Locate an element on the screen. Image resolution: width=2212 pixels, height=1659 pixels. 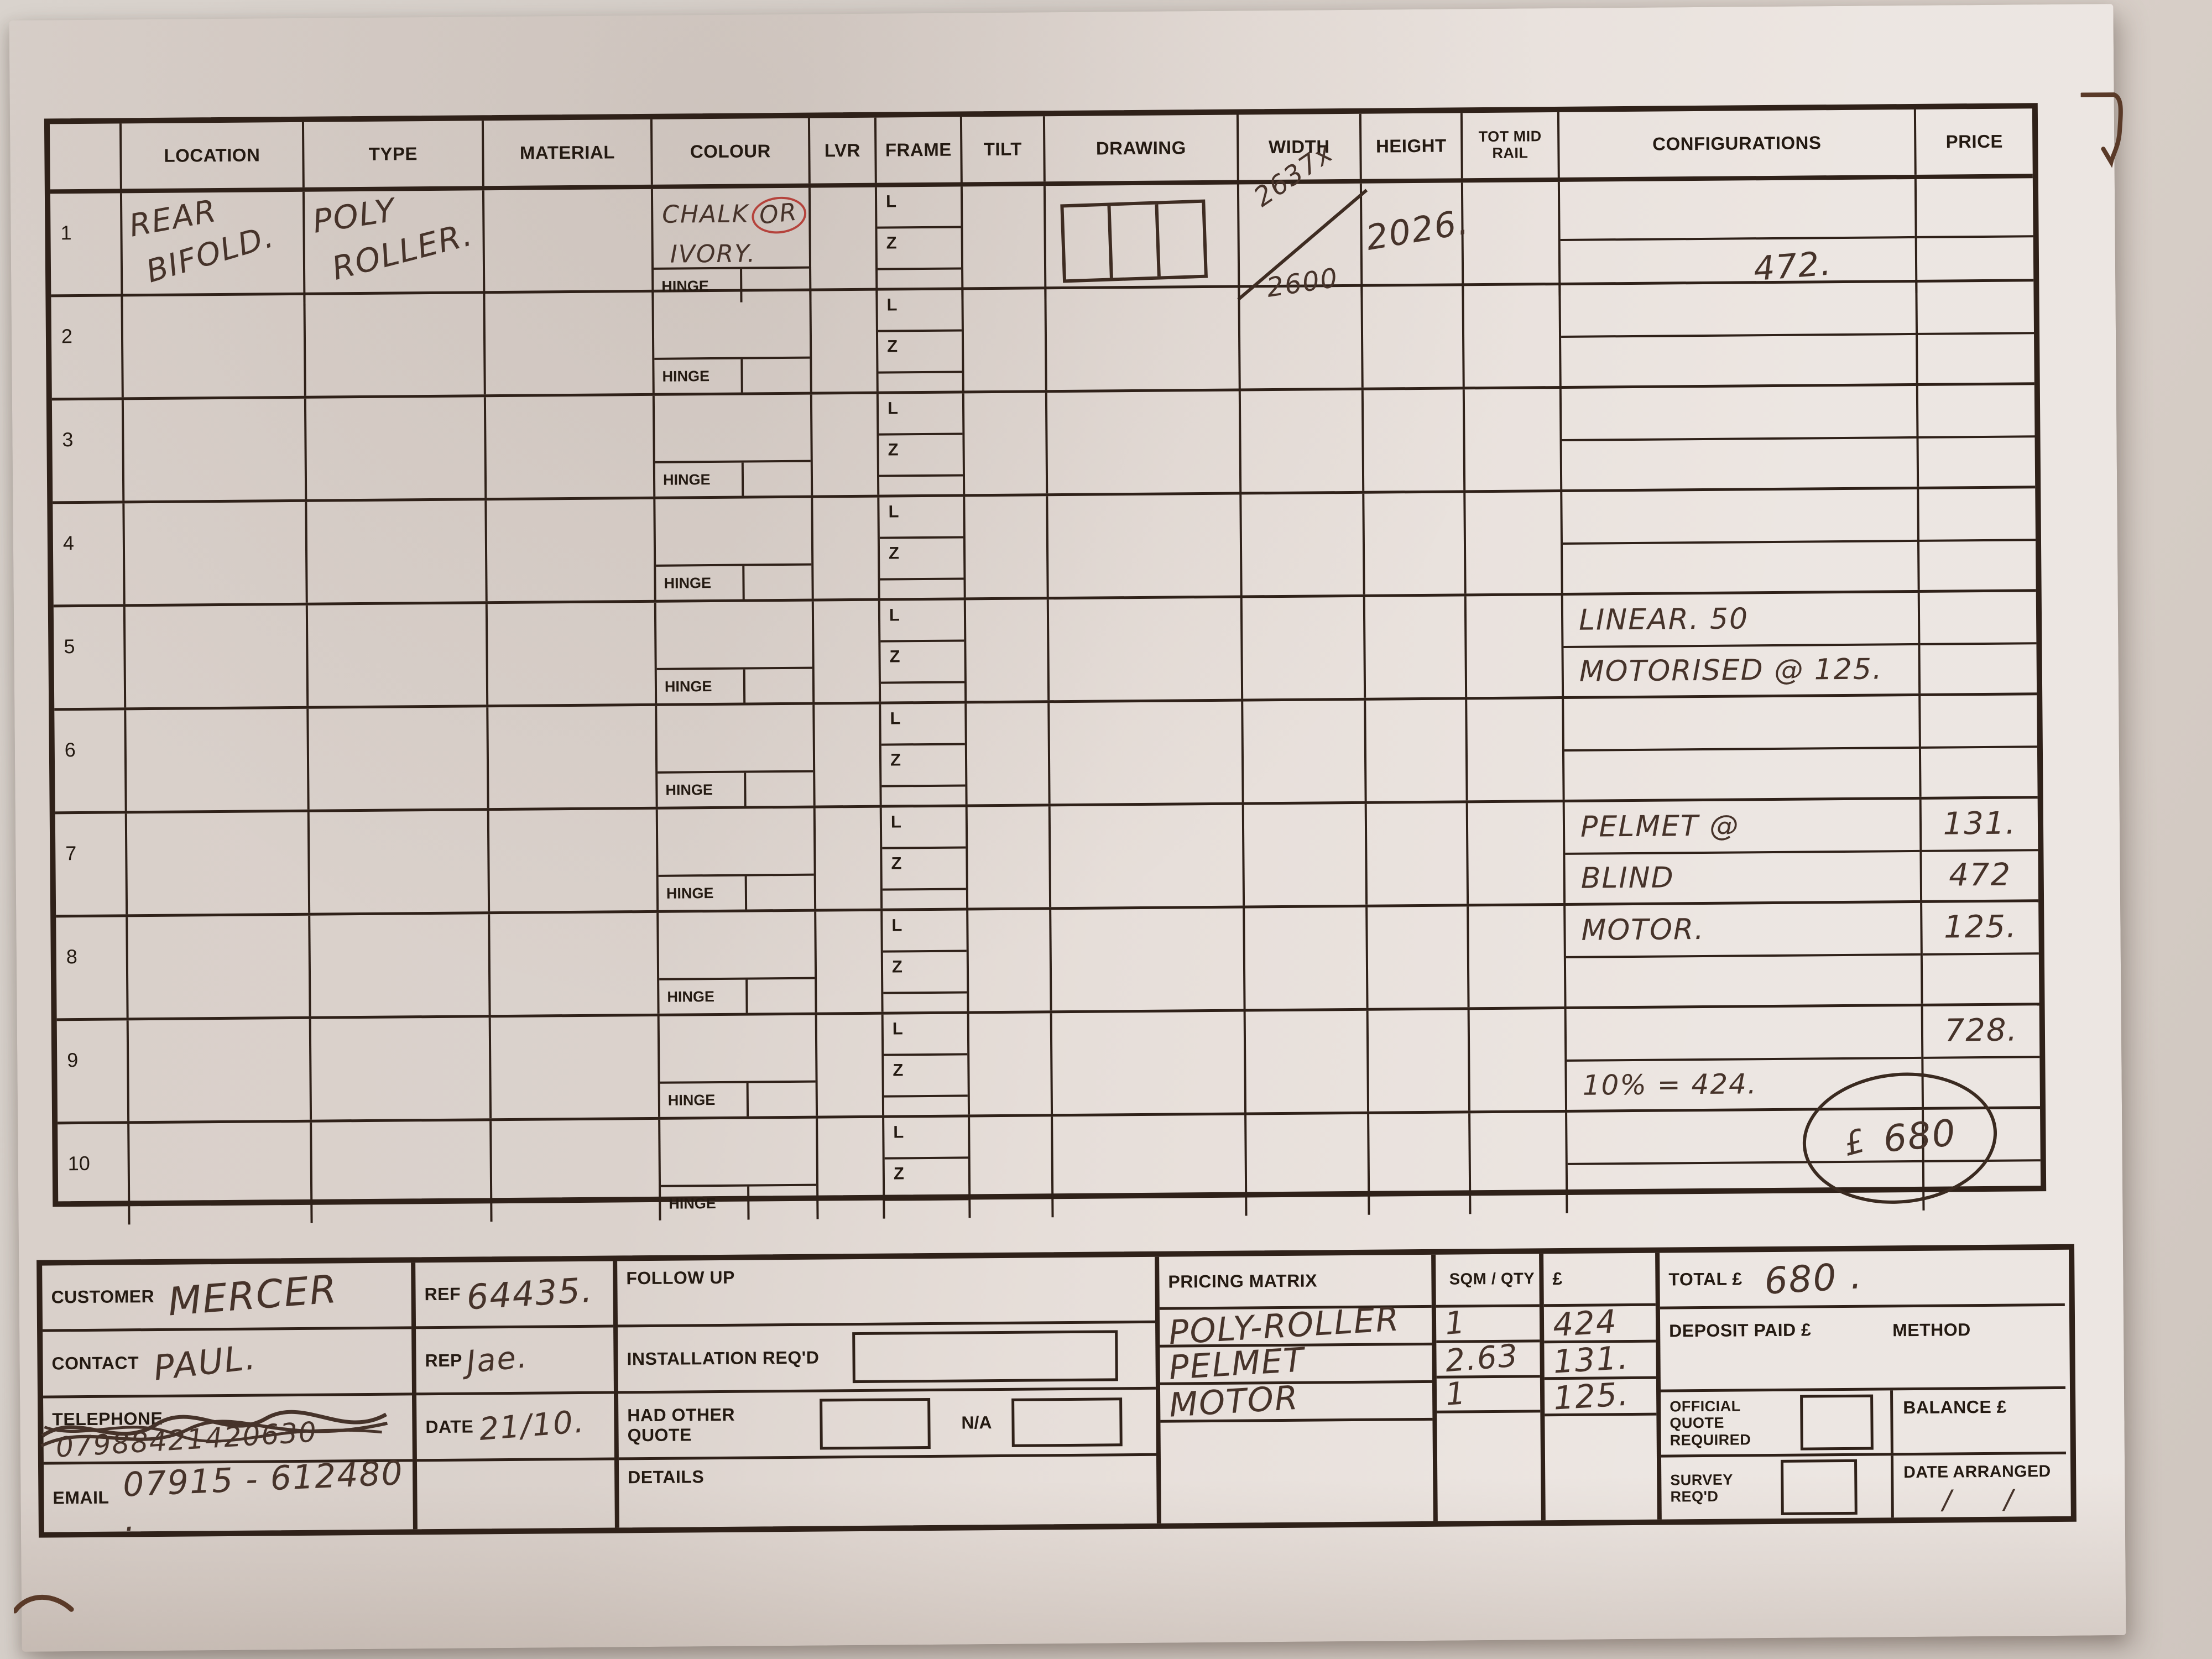
grand-total-currency: £ is located at coordinates (1854, 1142).